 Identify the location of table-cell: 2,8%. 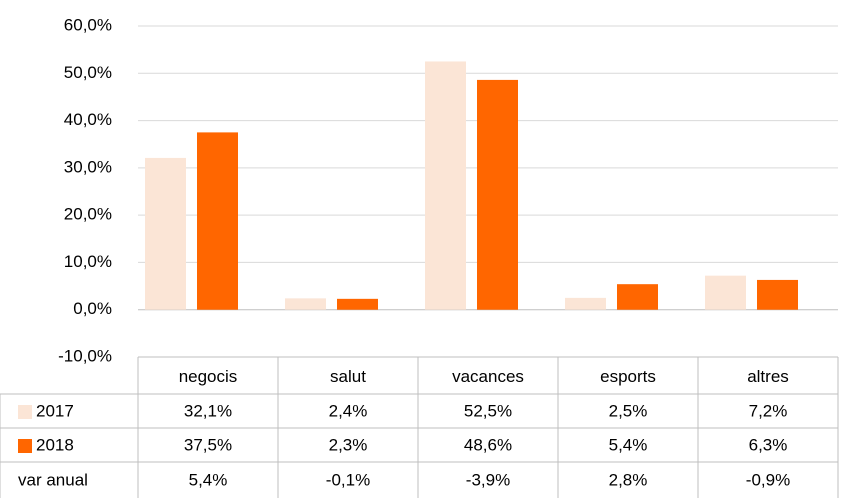
(628, 479).